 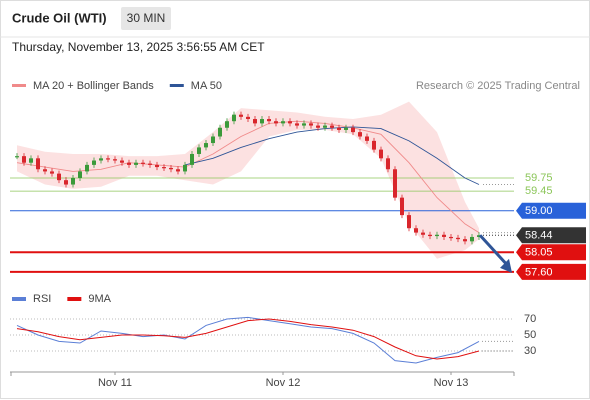 I want to click on level-label: 58.44, so click(x=539, y=236).